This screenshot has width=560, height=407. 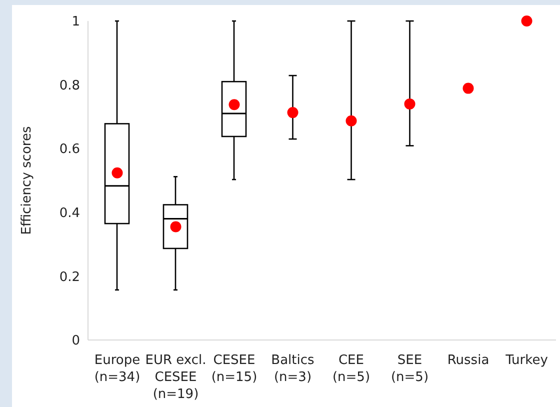 What do you see at coordinates (468, 360) in the screenshot?
I see `x-tick-label: Russia` at bounding box center [468, 360].